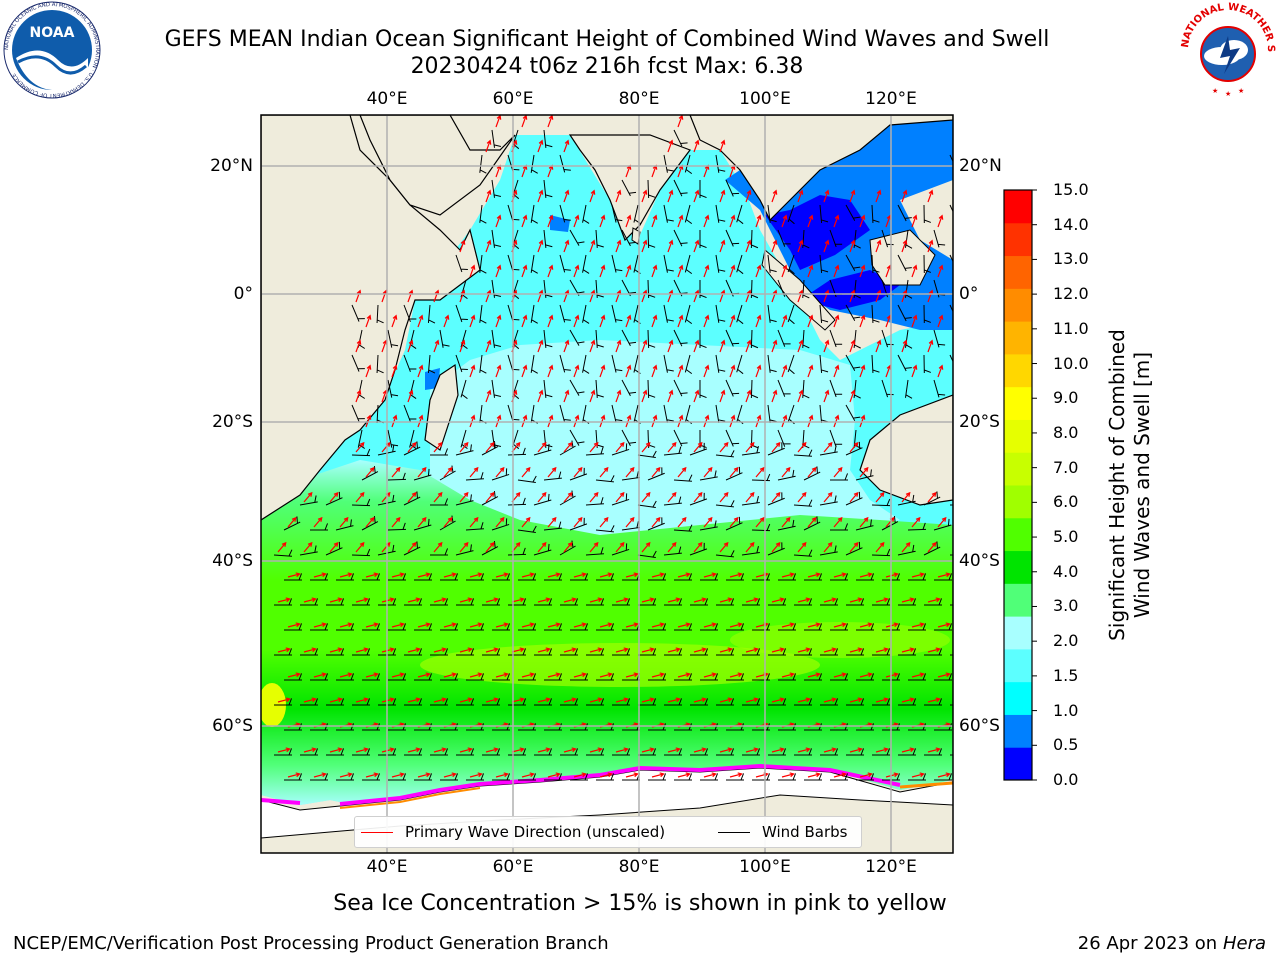 The height and width of the screenshot is (960, 1280). I want to click on lon-tick-top: 40°E, so click(387, 99).